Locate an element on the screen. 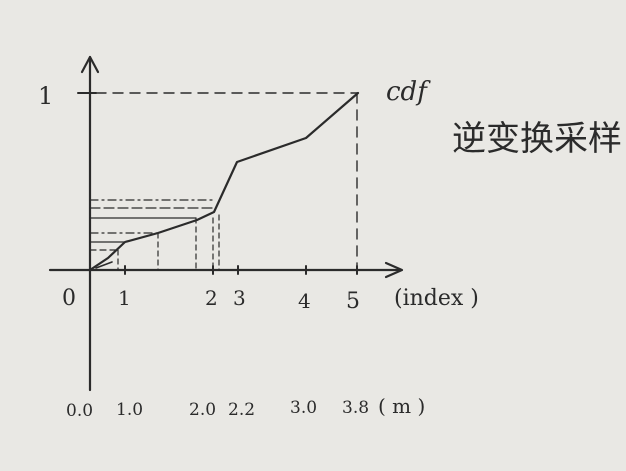 The height and width of the screenshot is (471, 626). bottom-value-label: 1.0 is located at coordinates (129, 410).